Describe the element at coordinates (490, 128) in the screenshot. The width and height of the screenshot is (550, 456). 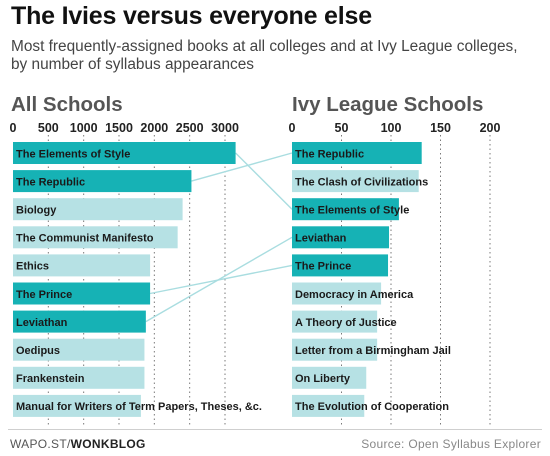
I see `tick-label: 200` at that location.